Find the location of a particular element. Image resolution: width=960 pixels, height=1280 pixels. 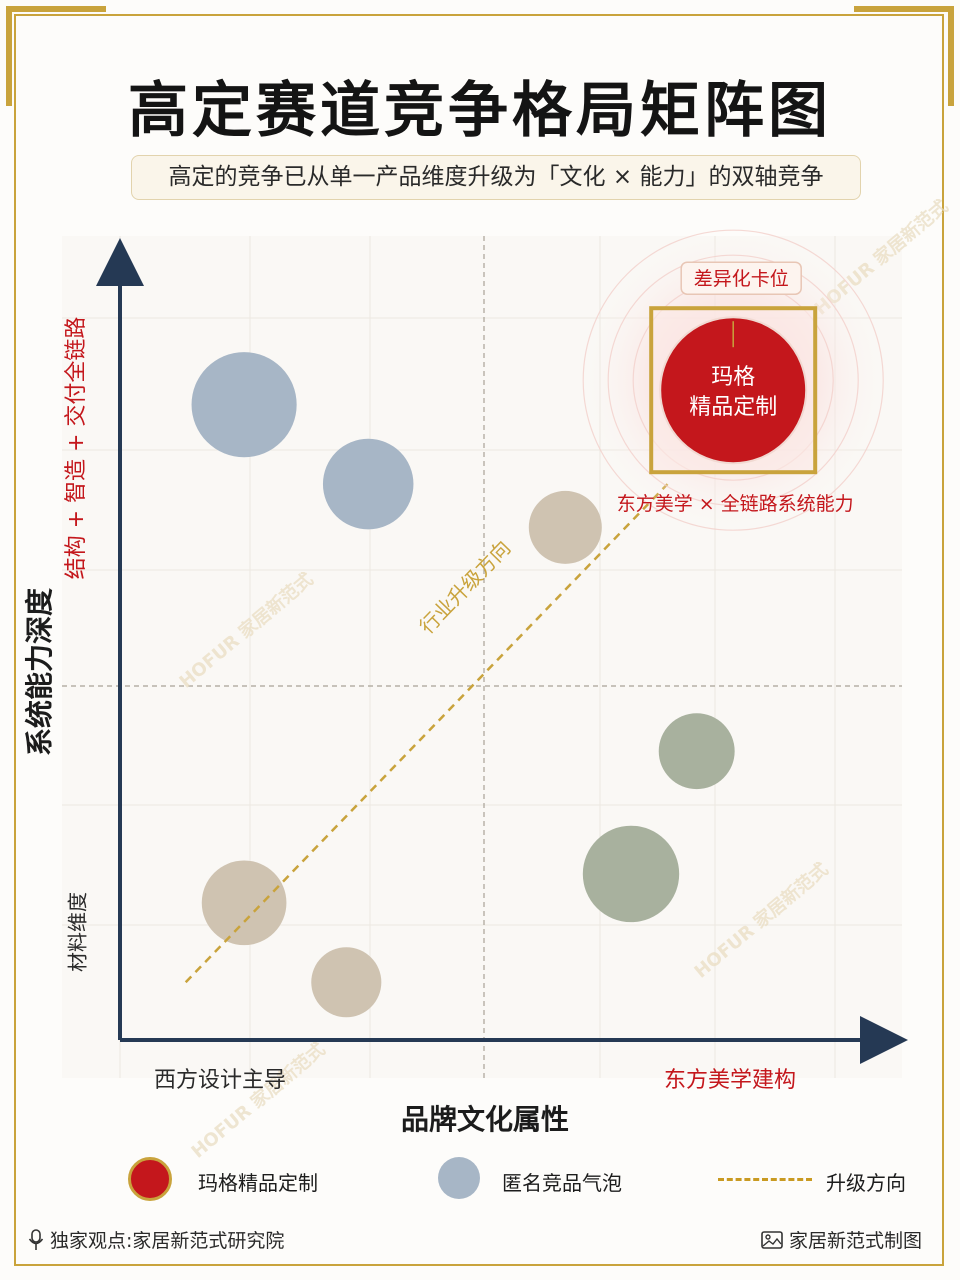

page-title: 高定赛道竞争格局矩阵图 is located at coordinates (480, 111).